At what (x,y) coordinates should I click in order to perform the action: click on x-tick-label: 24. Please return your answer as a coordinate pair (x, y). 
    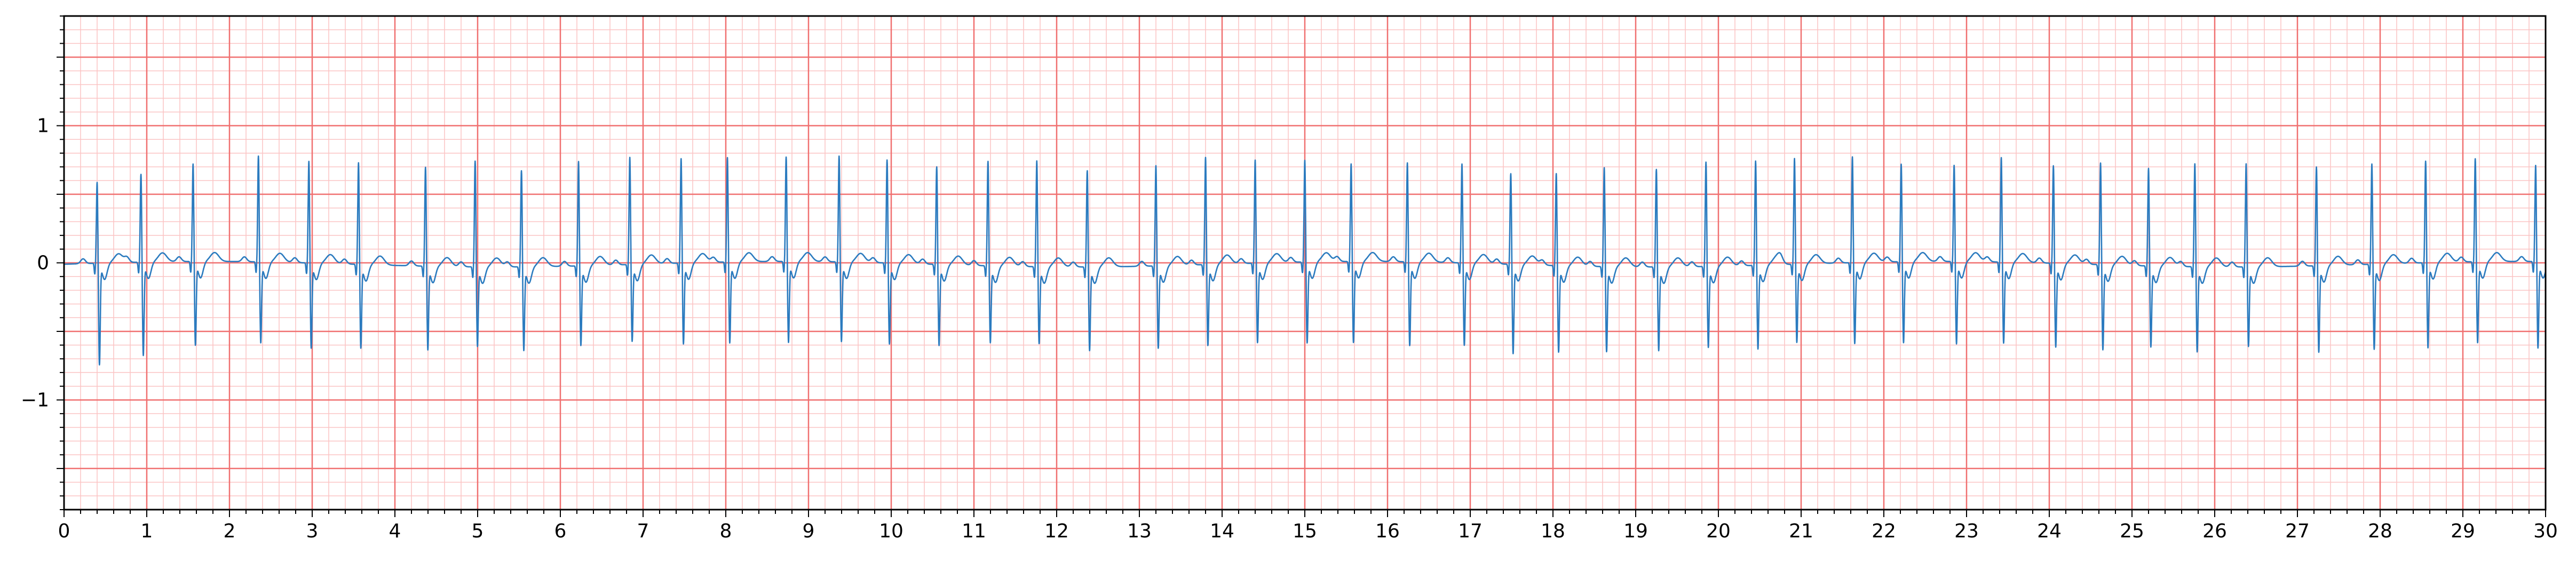
    Looking at the image, I should click on (2049, 531).